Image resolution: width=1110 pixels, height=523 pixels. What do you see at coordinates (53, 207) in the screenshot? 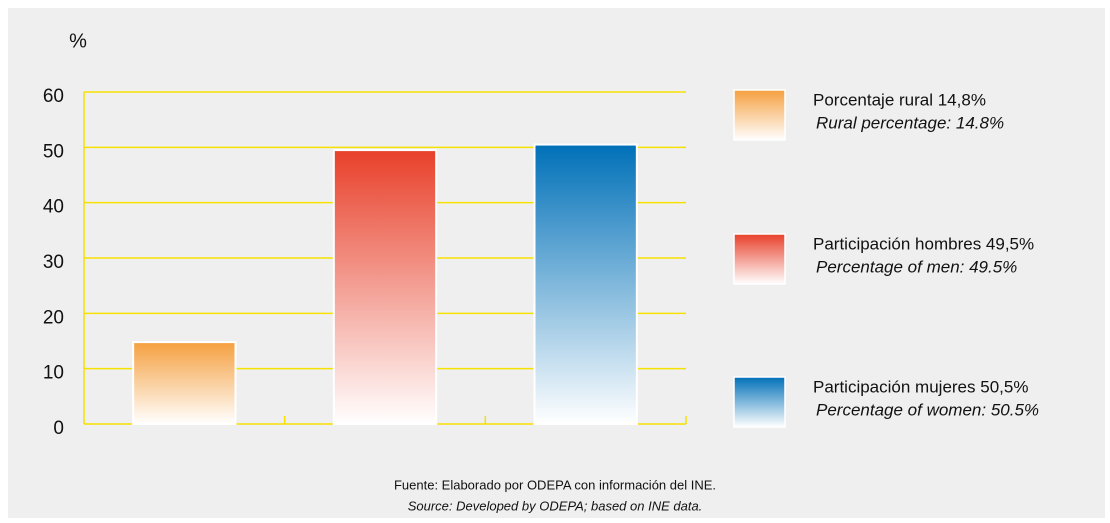
I see `y-tick-label: 40` at bounding box center [53, 207].